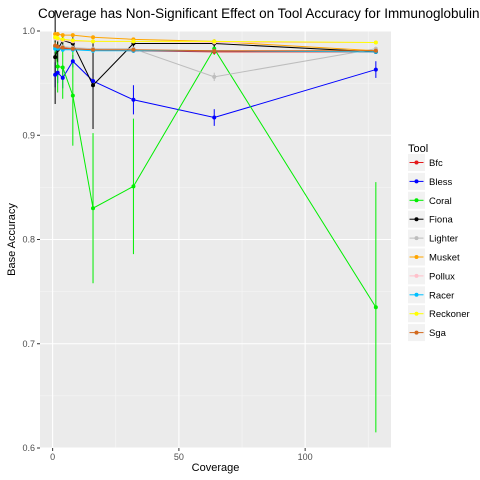 The image size is (480, 480). I want to click on legend-item-racer: Racer, so click(431, 294).